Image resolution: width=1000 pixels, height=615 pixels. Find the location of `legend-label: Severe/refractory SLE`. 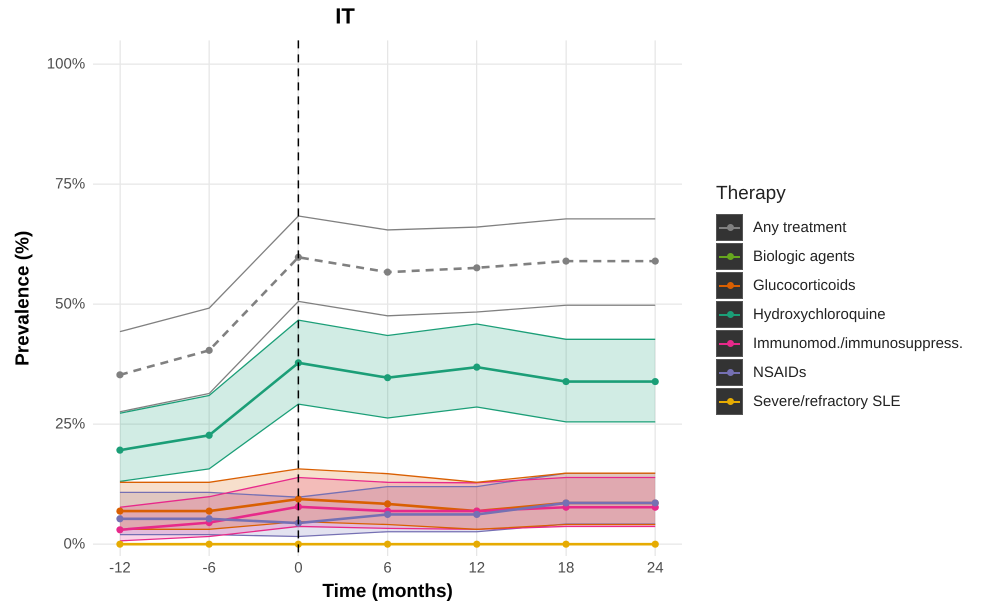

legend-label: Severe/refractory SLE is located at coordinates (827, 401).